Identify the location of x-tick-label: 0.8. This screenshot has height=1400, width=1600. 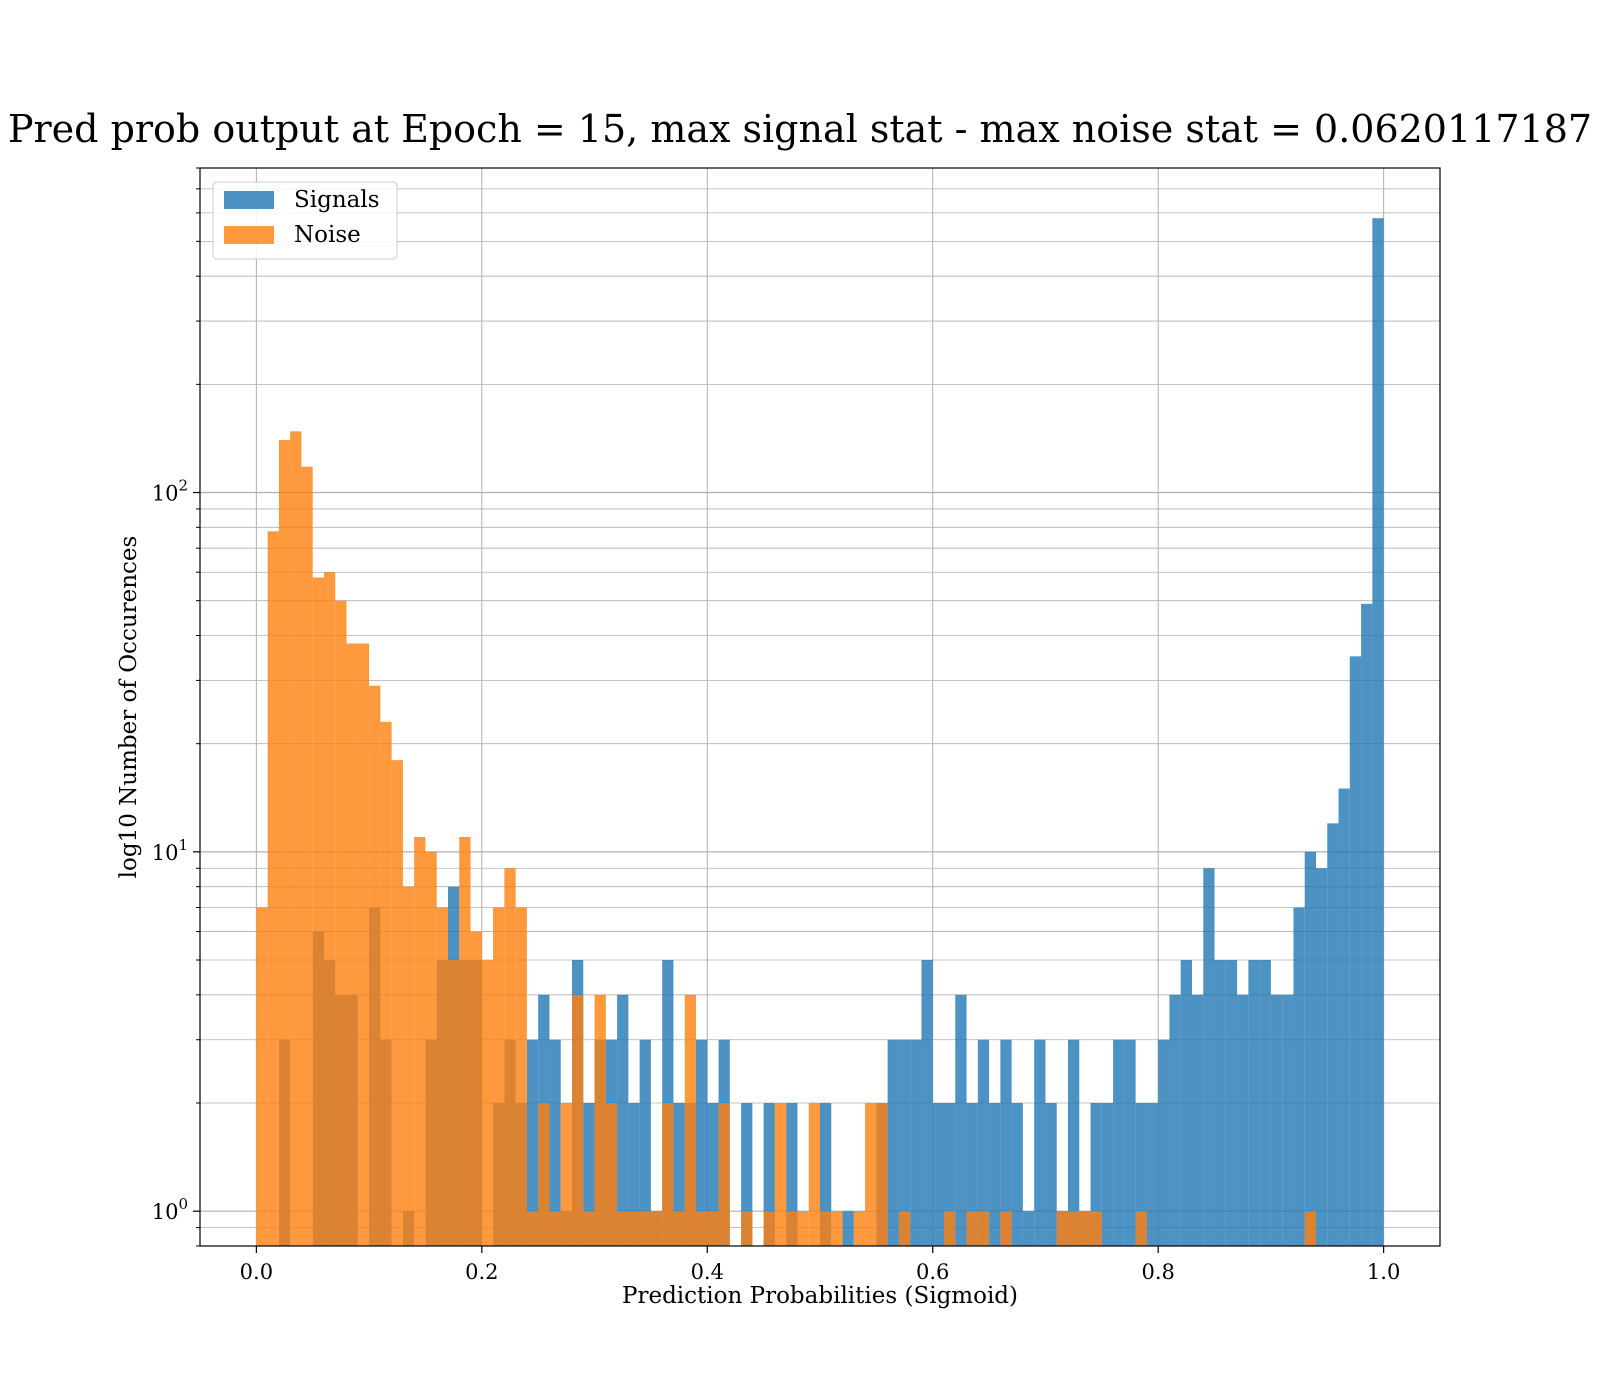
(1157, 1272).